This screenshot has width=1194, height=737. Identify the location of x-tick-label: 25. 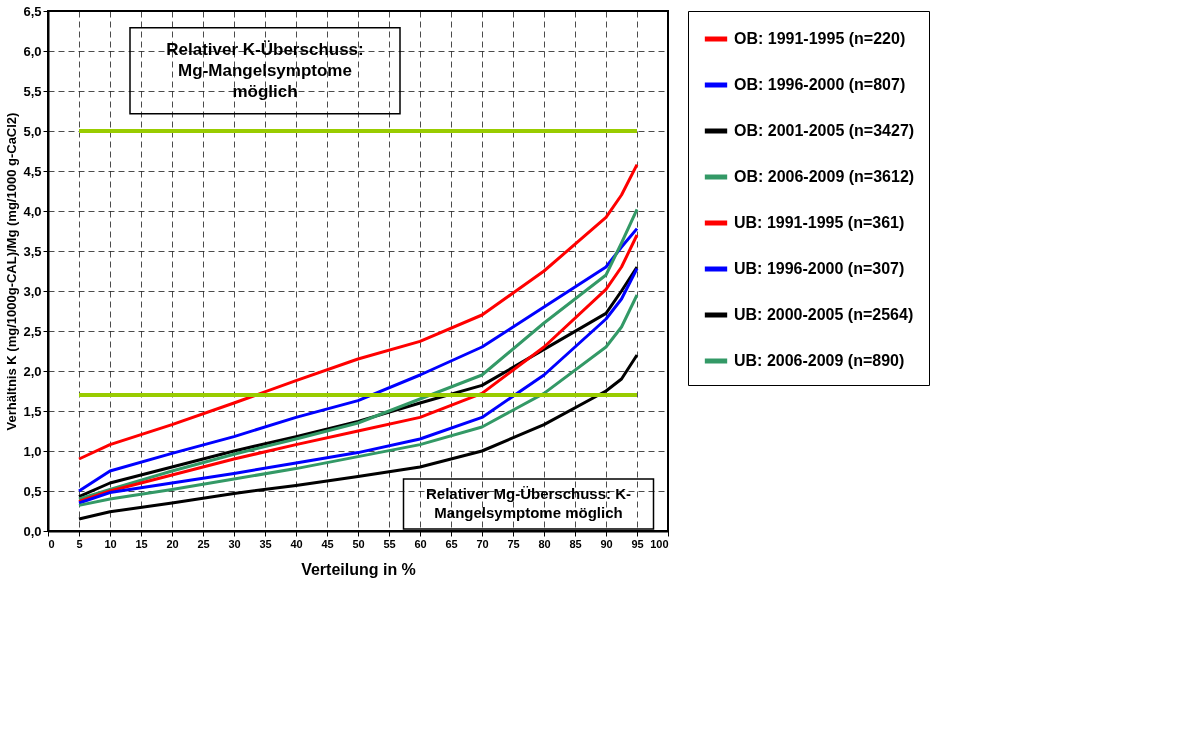
(203, 543).